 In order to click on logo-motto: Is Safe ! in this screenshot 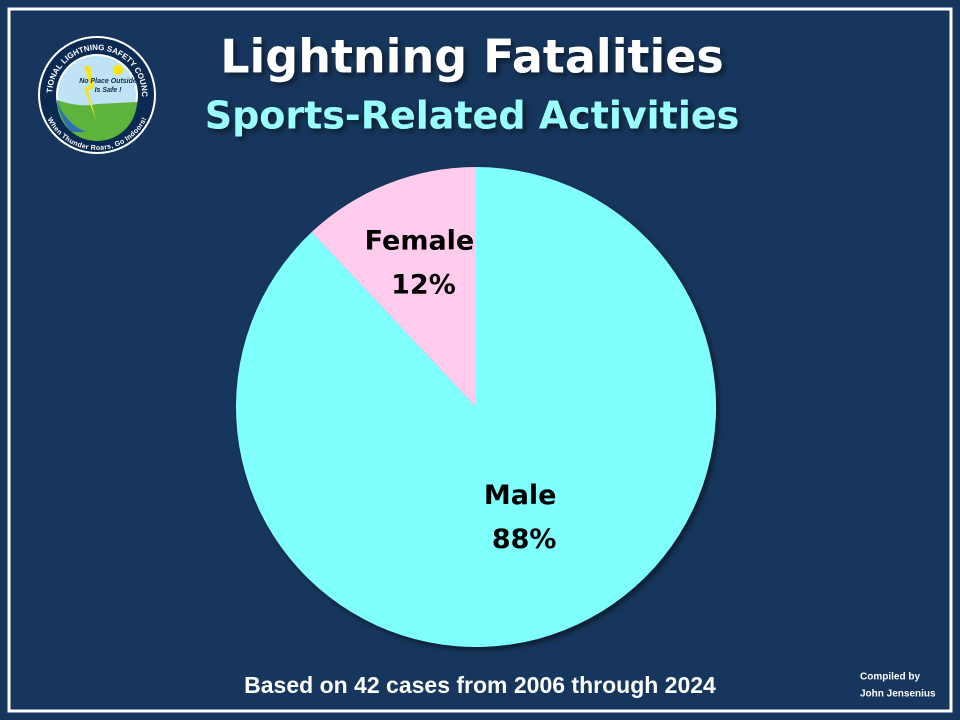, I will do `click(109, 90)`.